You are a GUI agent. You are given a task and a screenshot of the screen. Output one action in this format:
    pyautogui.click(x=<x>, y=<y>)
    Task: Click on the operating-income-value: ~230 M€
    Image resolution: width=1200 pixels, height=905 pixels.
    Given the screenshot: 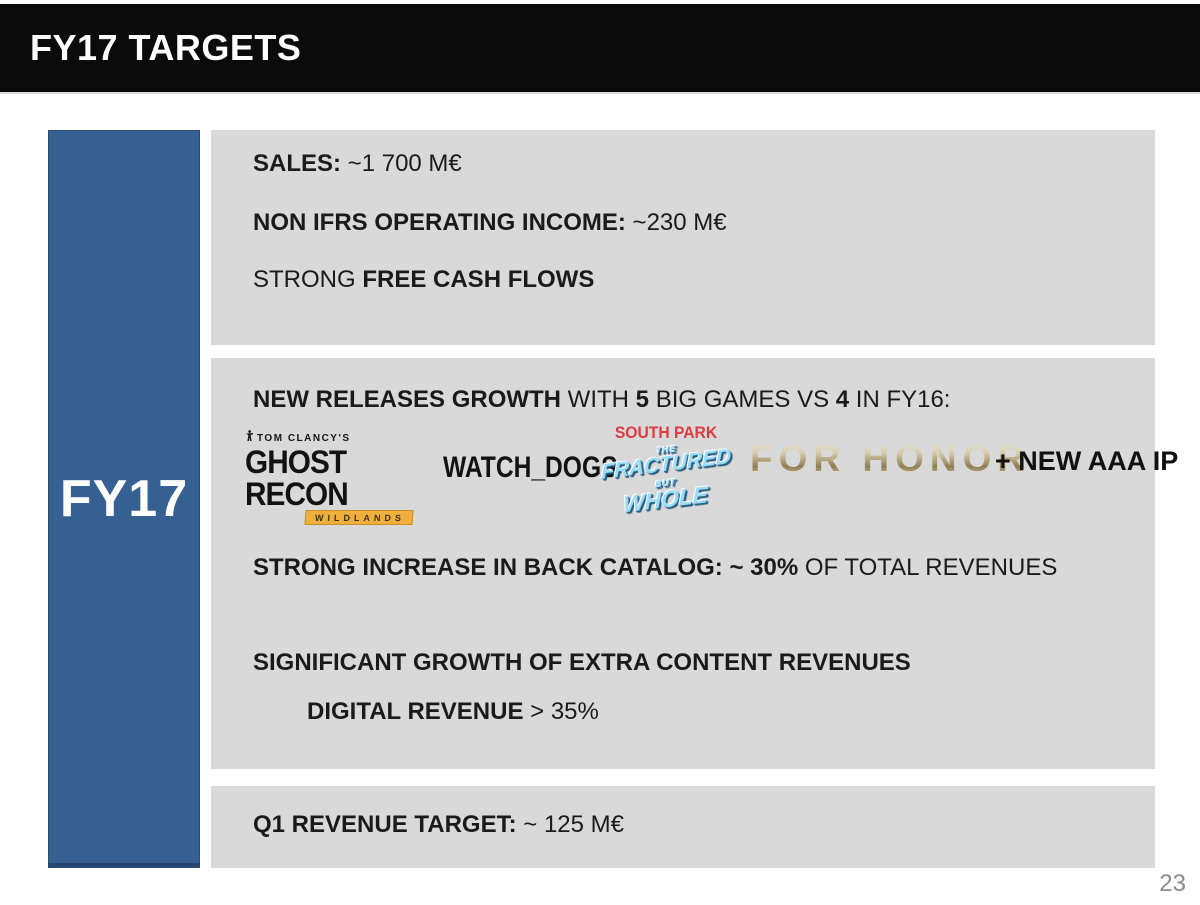 What is the action you would take?
    pyautogui.click(x=676, y=222)
    